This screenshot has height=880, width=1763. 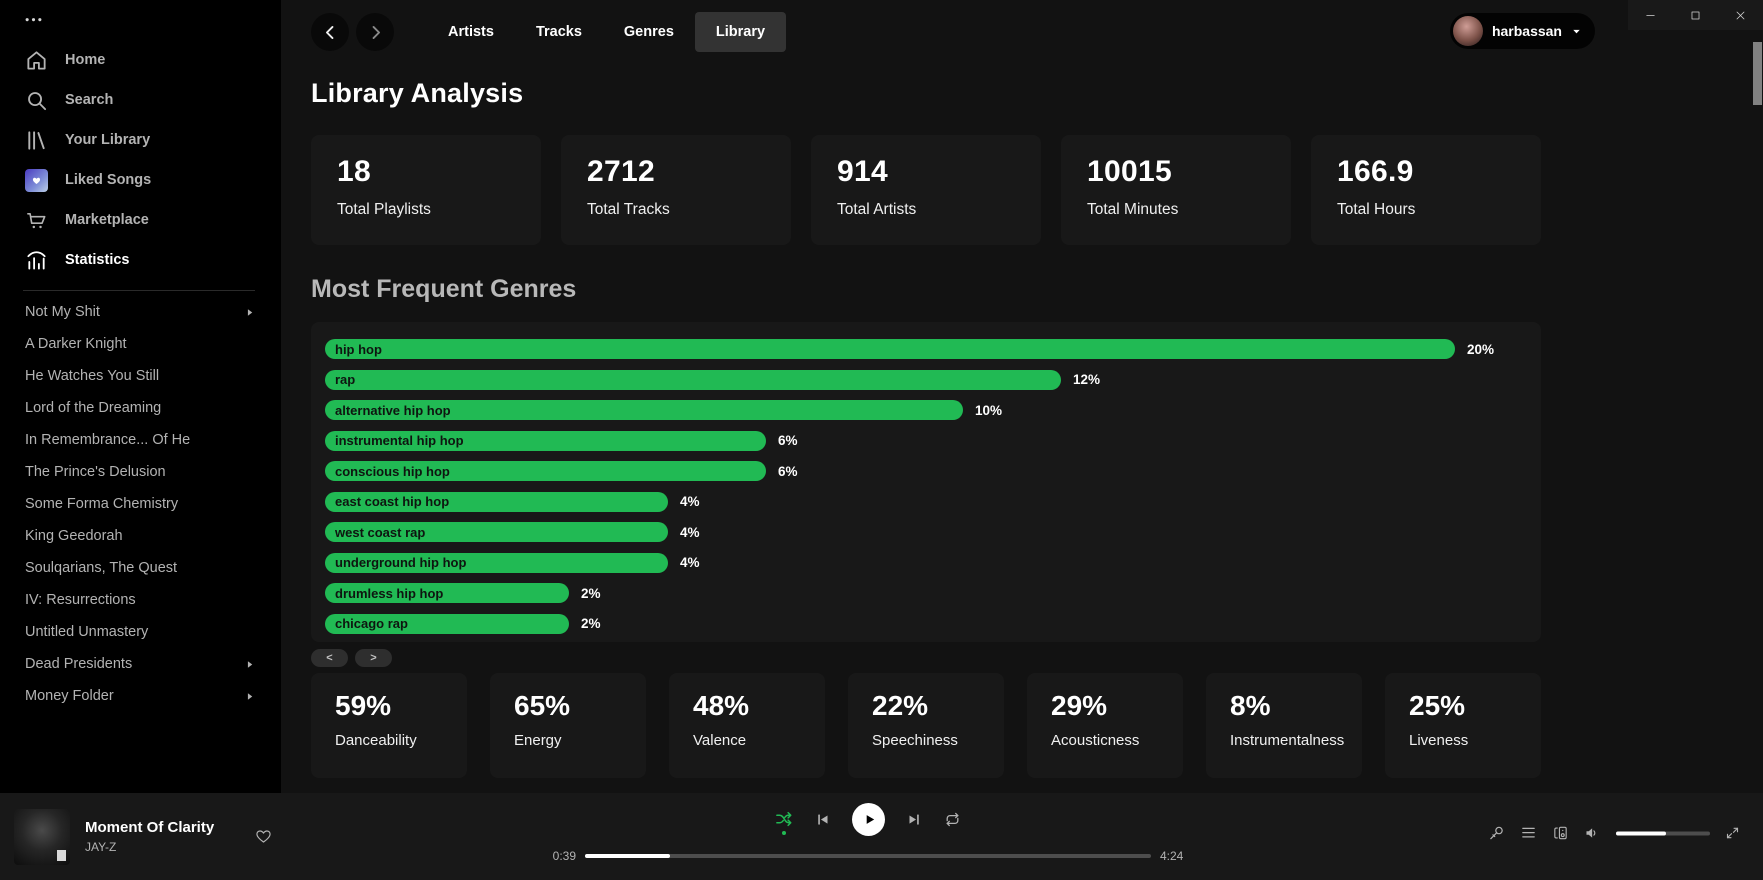 I want to click on maximize-icon, so click(x=1695, y=15).